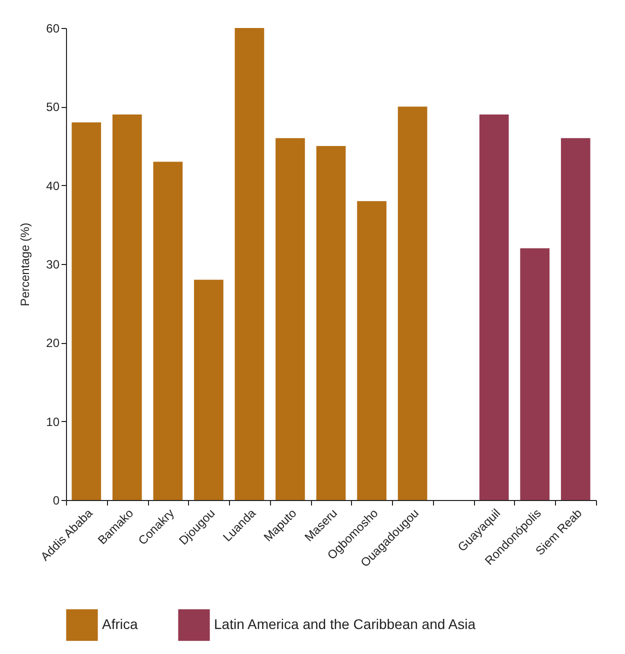 This screenshot has height=654, width=625. Describe the element at coordinates (25, 264) in the screenshot. I see `y-axis-title: Percentage (%)` at that location.